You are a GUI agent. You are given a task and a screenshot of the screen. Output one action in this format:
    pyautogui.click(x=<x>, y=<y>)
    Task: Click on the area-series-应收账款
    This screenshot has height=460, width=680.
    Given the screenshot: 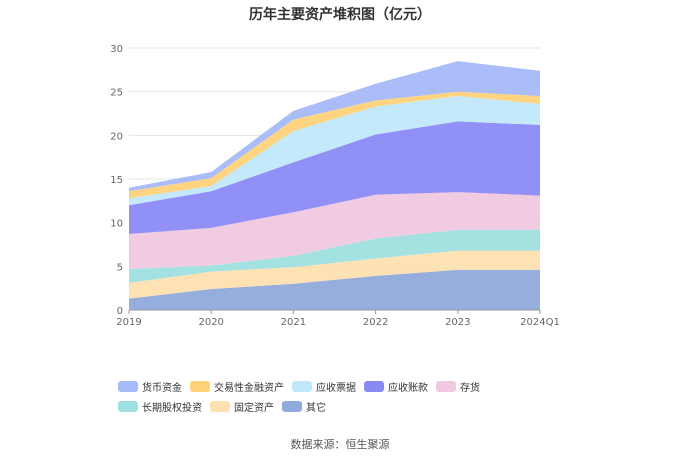 What is the action you would take?
    pyautogui.click(x=334, y=177)
    